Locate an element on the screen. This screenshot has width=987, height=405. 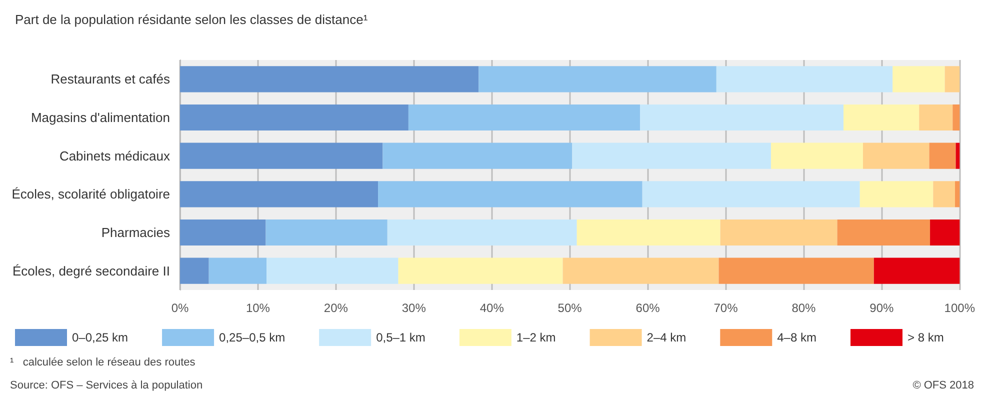
legend-label: 1–2 km is located at coordinates (536, 337).